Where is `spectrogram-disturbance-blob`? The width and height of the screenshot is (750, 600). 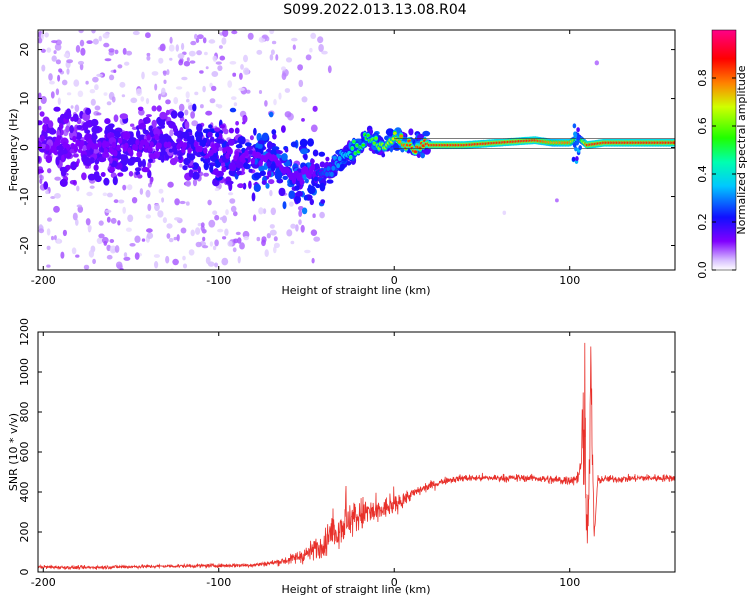
spectrogram-disturbance-blob is located at coordinates (578, 130).